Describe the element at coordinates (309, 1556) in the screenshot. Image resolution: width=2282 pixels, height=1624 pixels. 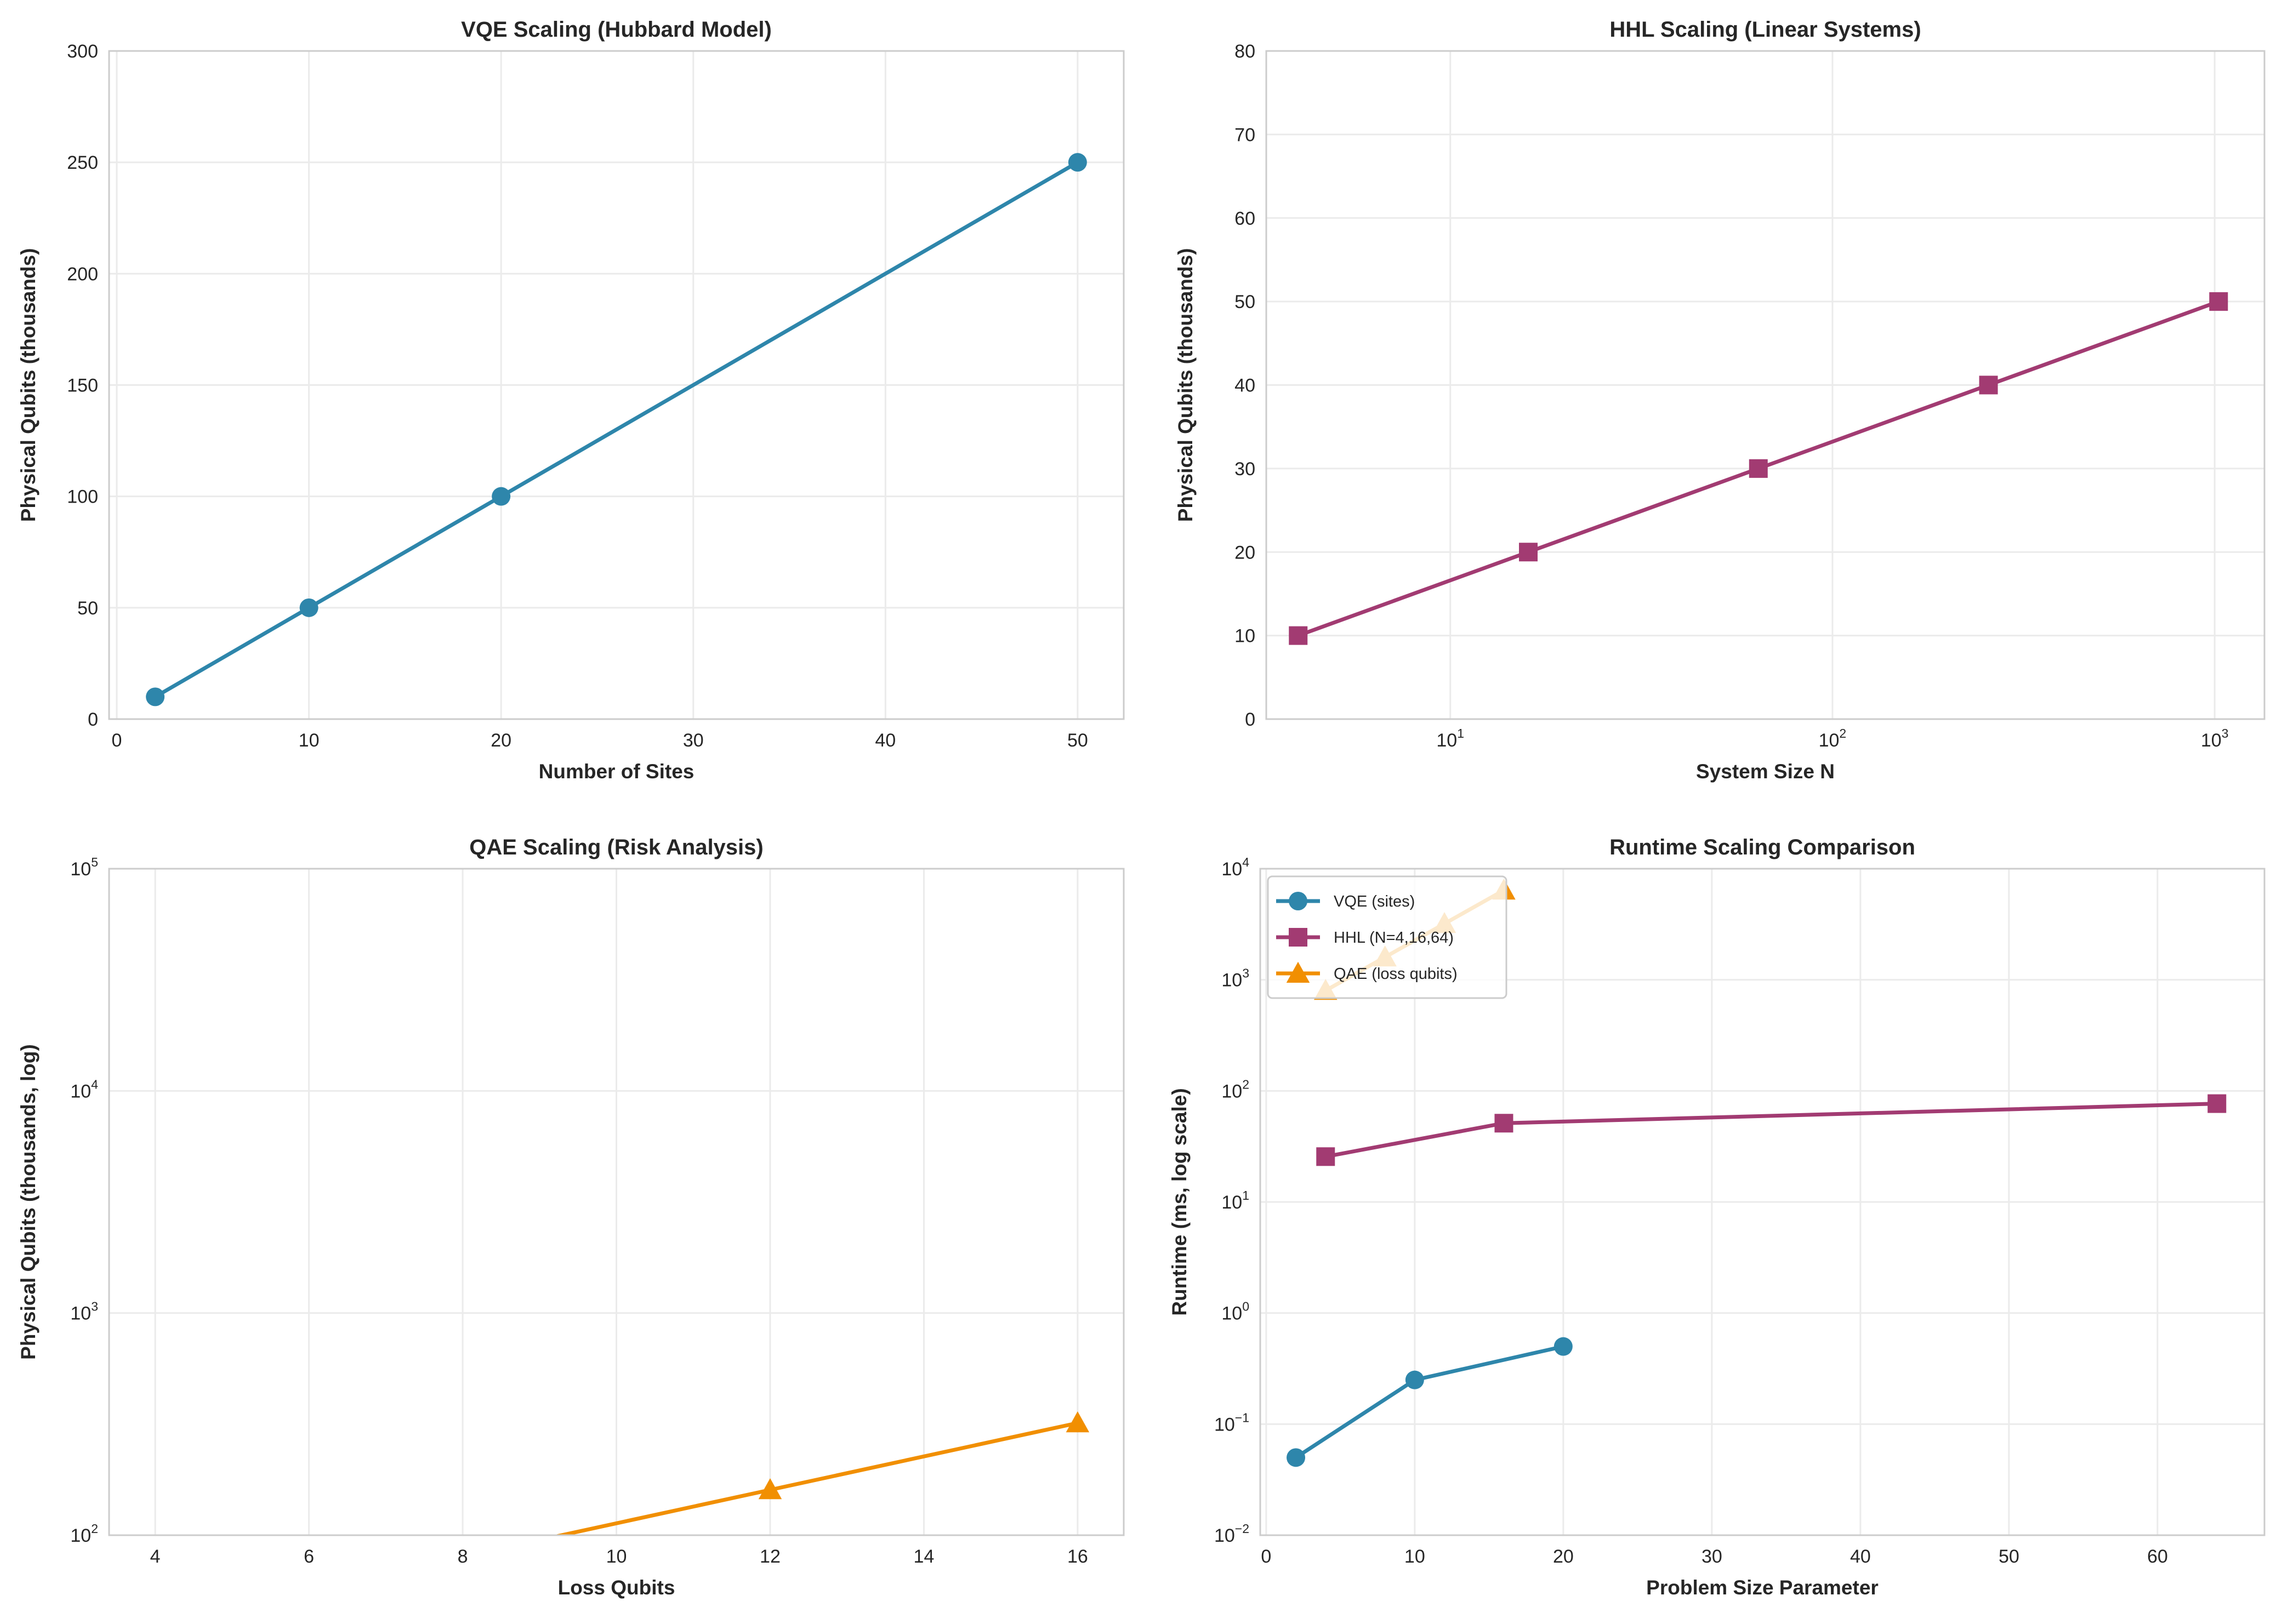
I see `x-tick-label: 6` at that location.